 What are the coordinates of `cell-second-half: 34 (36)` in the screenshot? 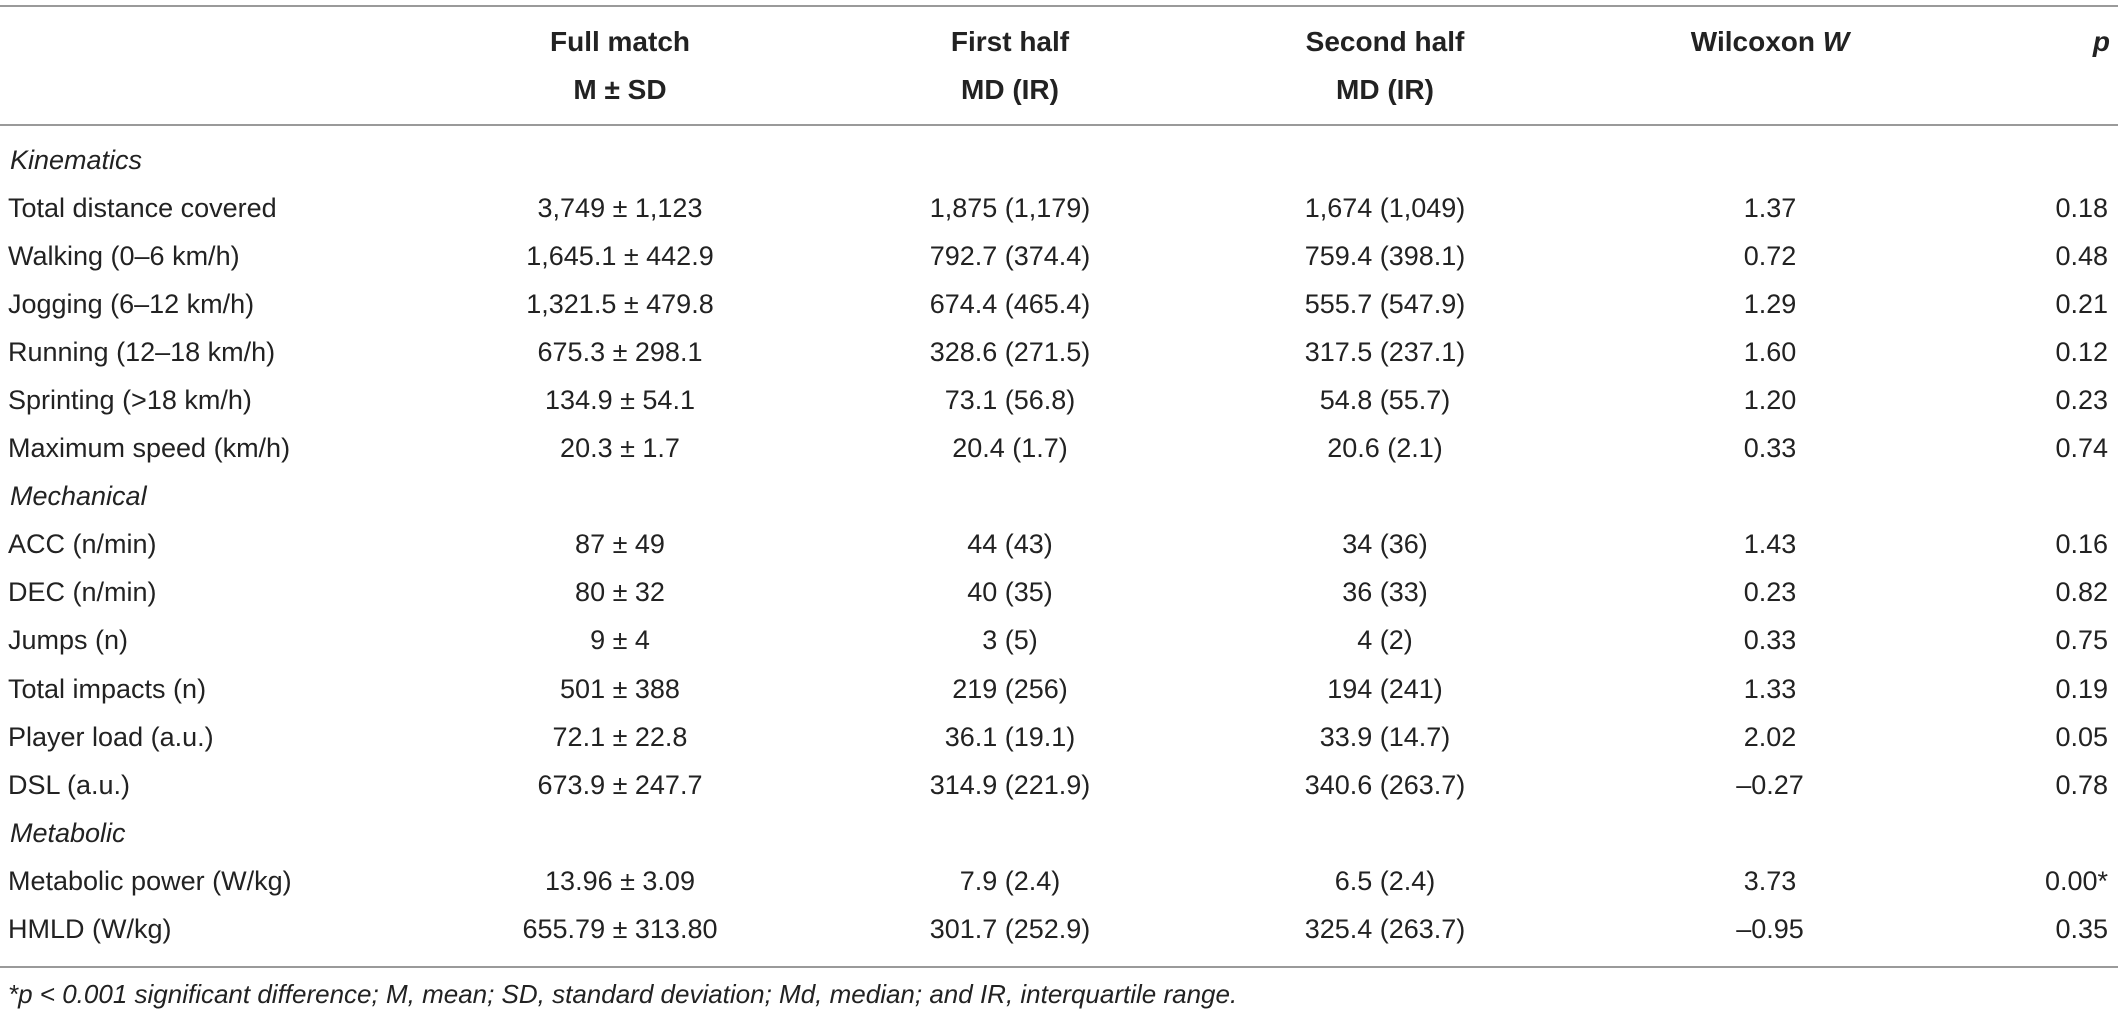 It's located at (1385, 544).